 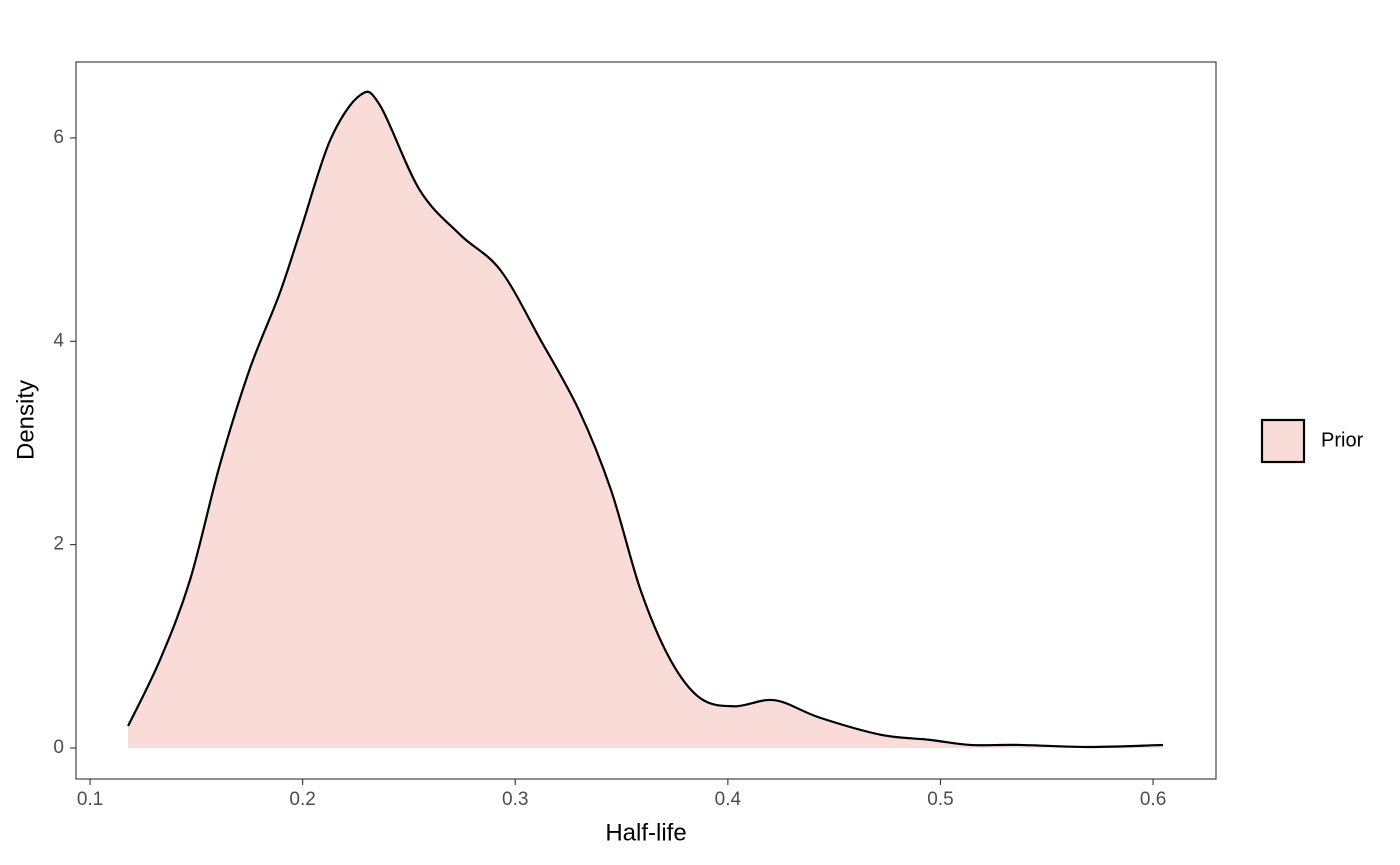 I want to click on x-tick-label: 0.4, so click(x=728, y=799).